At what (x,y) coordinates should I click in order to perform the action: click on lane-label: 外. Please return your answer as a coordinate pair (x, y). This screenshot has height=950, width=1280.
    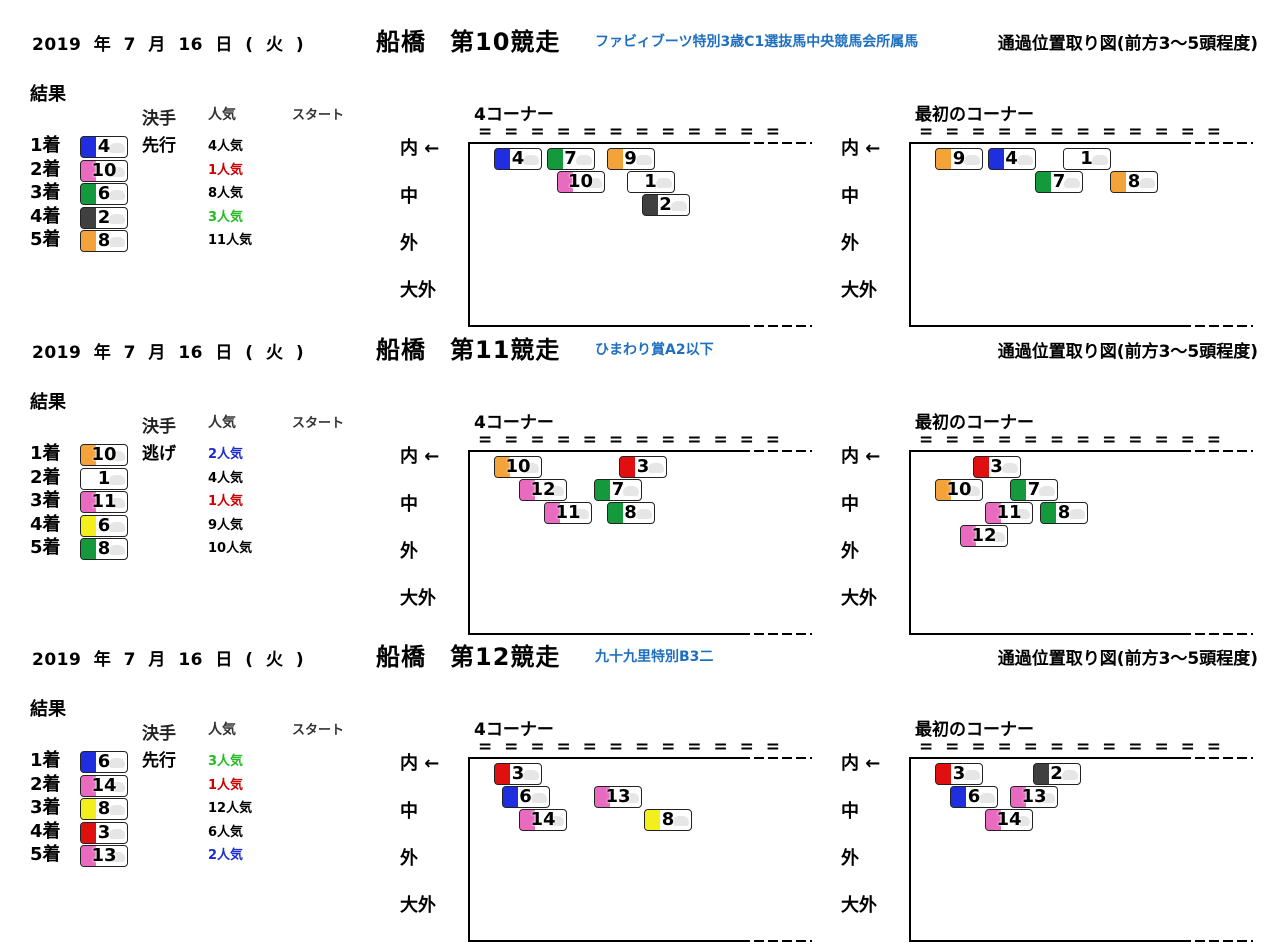
    Looking at the image, I should click on (850, 243).